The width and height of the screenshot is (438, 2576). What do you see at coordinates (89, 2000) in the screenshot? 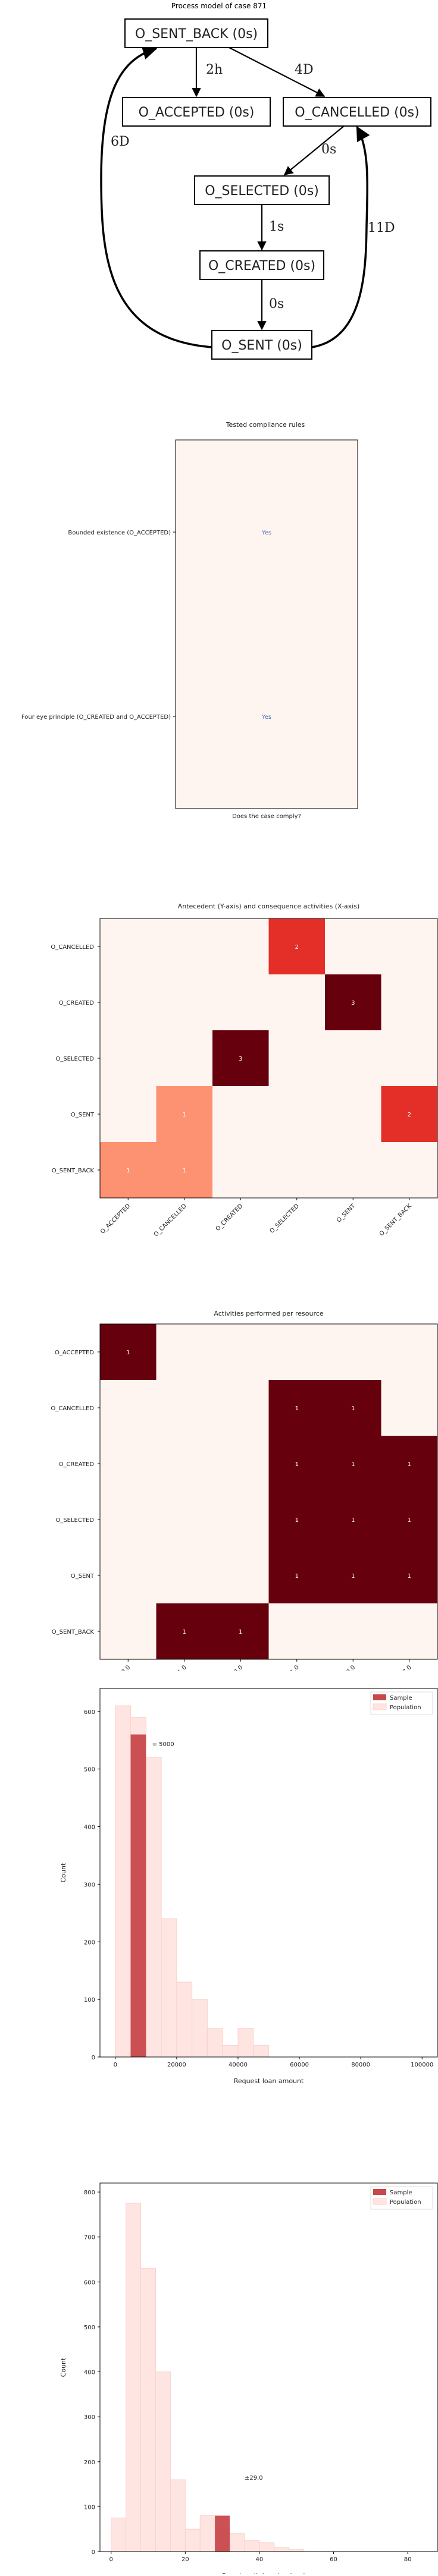
I see `y-tick-label: 100` at bounding box center [89, 2000].